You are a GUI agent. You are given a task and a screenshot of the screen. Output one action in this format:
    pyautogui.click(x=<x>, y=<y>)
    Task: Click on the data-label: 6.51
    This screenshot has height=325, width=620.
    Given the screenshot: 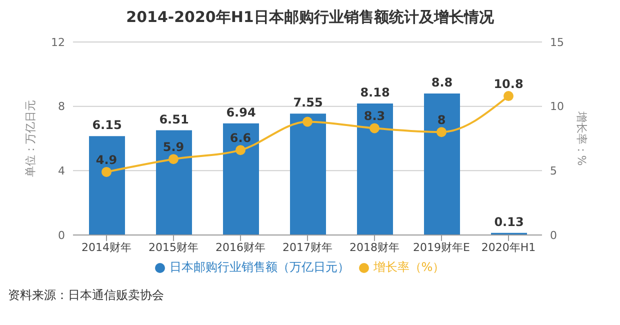 What is the action you would take?
    pyautogui.click(x=174, y=119)
    